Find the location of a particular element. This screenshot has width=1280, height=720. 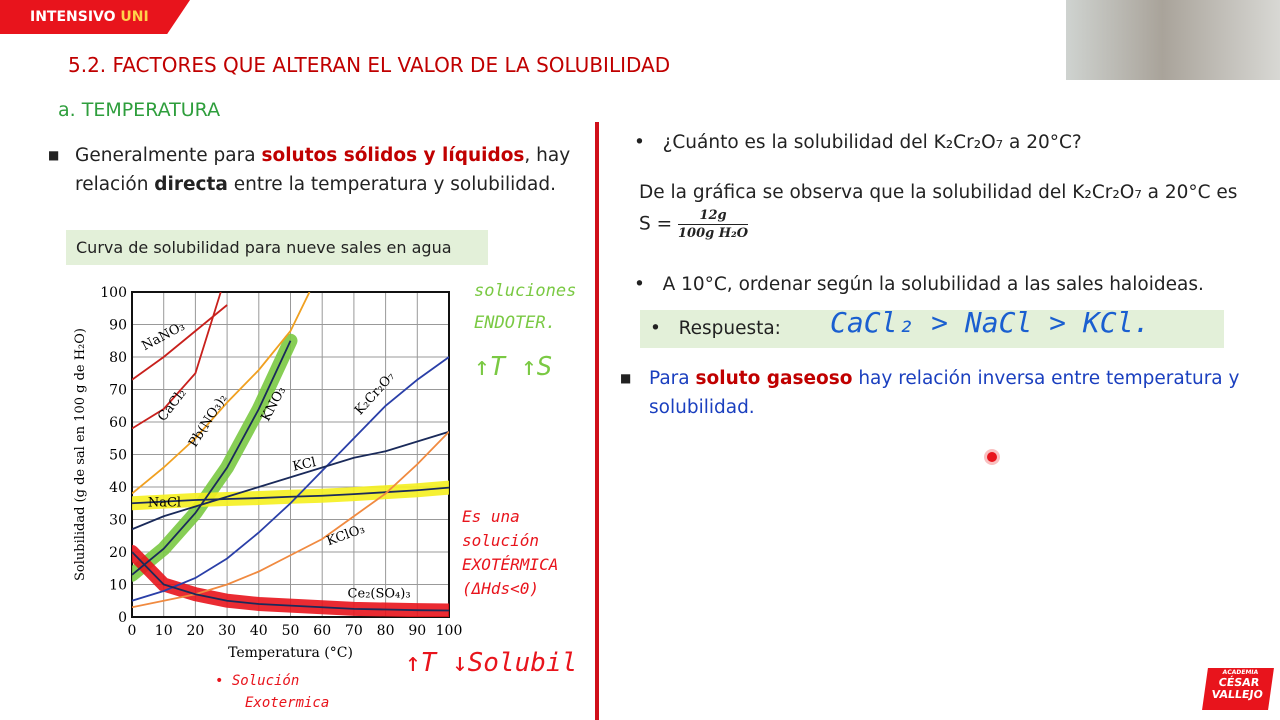

numerator: 12g is located at coordinates (713, 216).